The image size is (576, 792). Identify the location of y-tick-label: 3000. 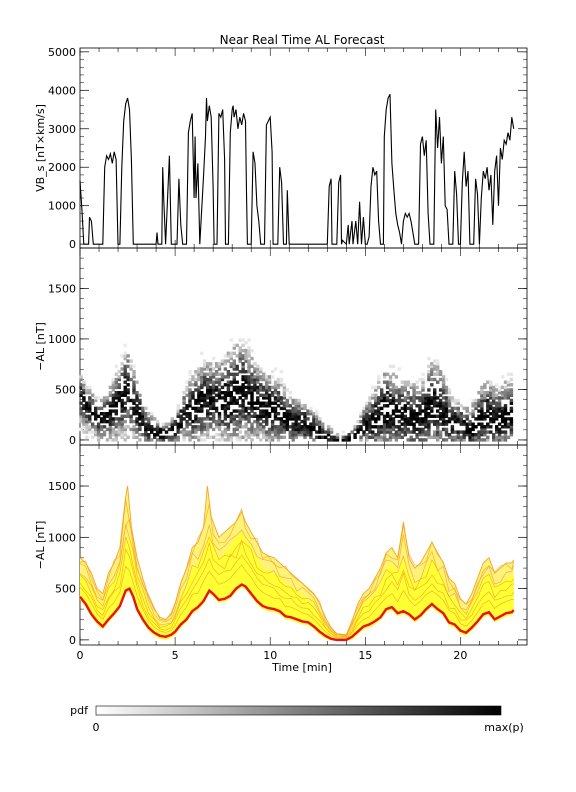
(62, 129).